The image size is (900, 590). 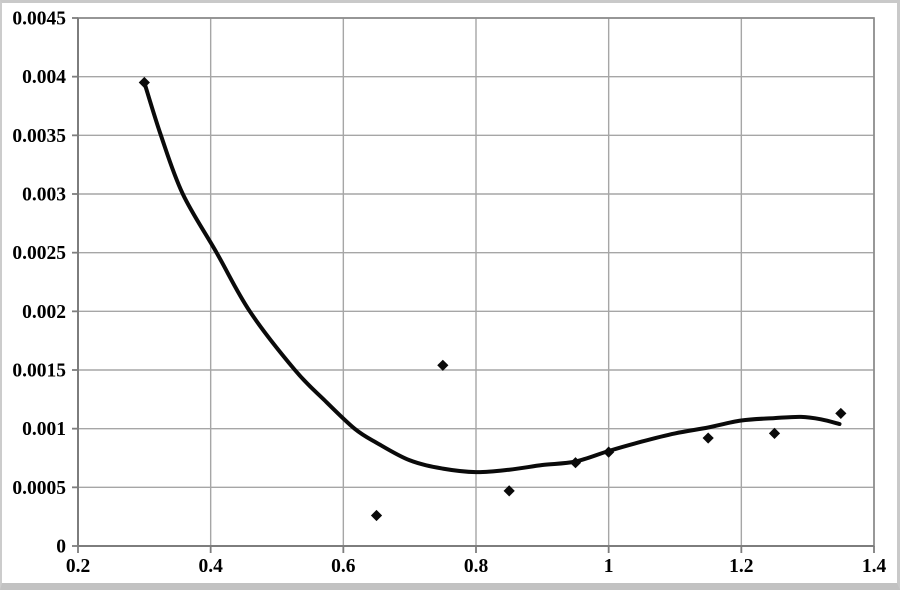 What do you see at coordinates (343, 566) in the screenshot?
I see `x-tick-label: 0.6` at bounding box center [343, 566].